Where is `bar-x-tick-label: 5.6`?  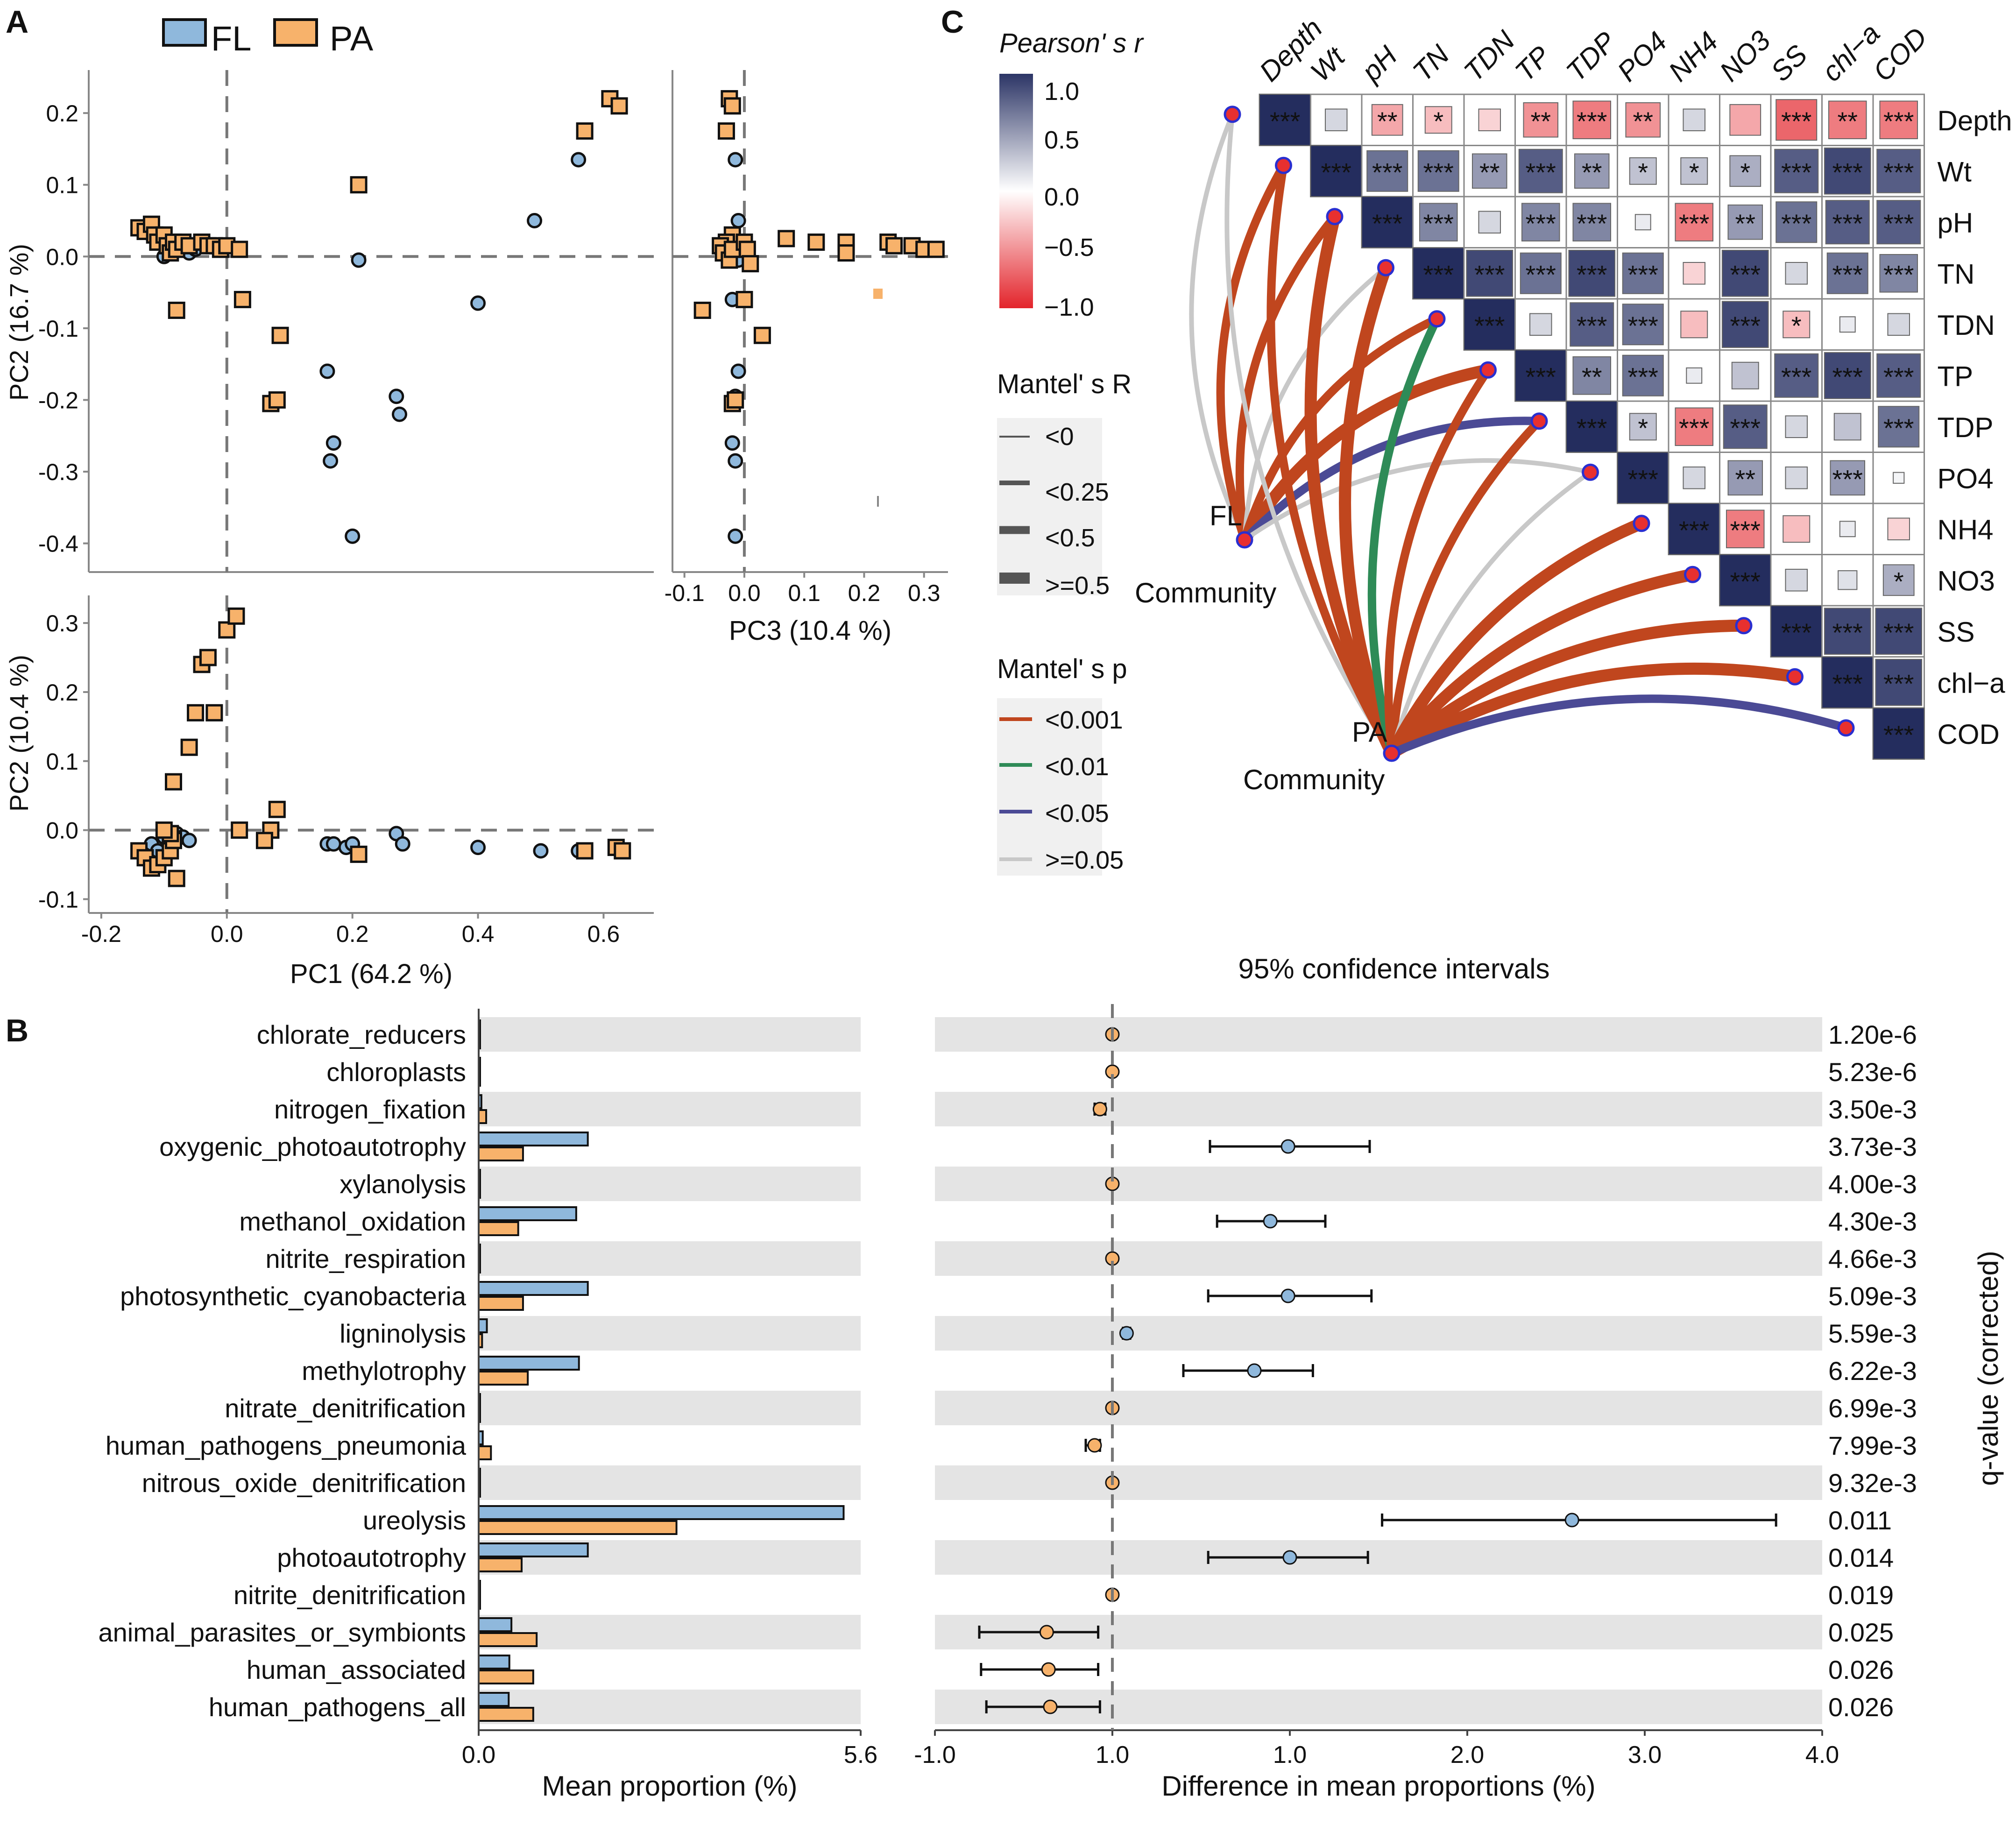
bar-x-tick-label: 5.6 is located at coordinates (860, 1754).